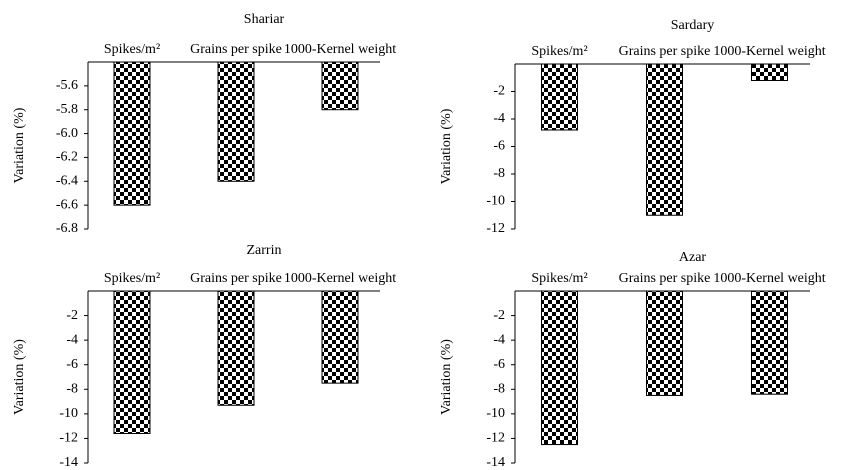  I want to click on y-tick-label: -6.8, so click(67, 228).